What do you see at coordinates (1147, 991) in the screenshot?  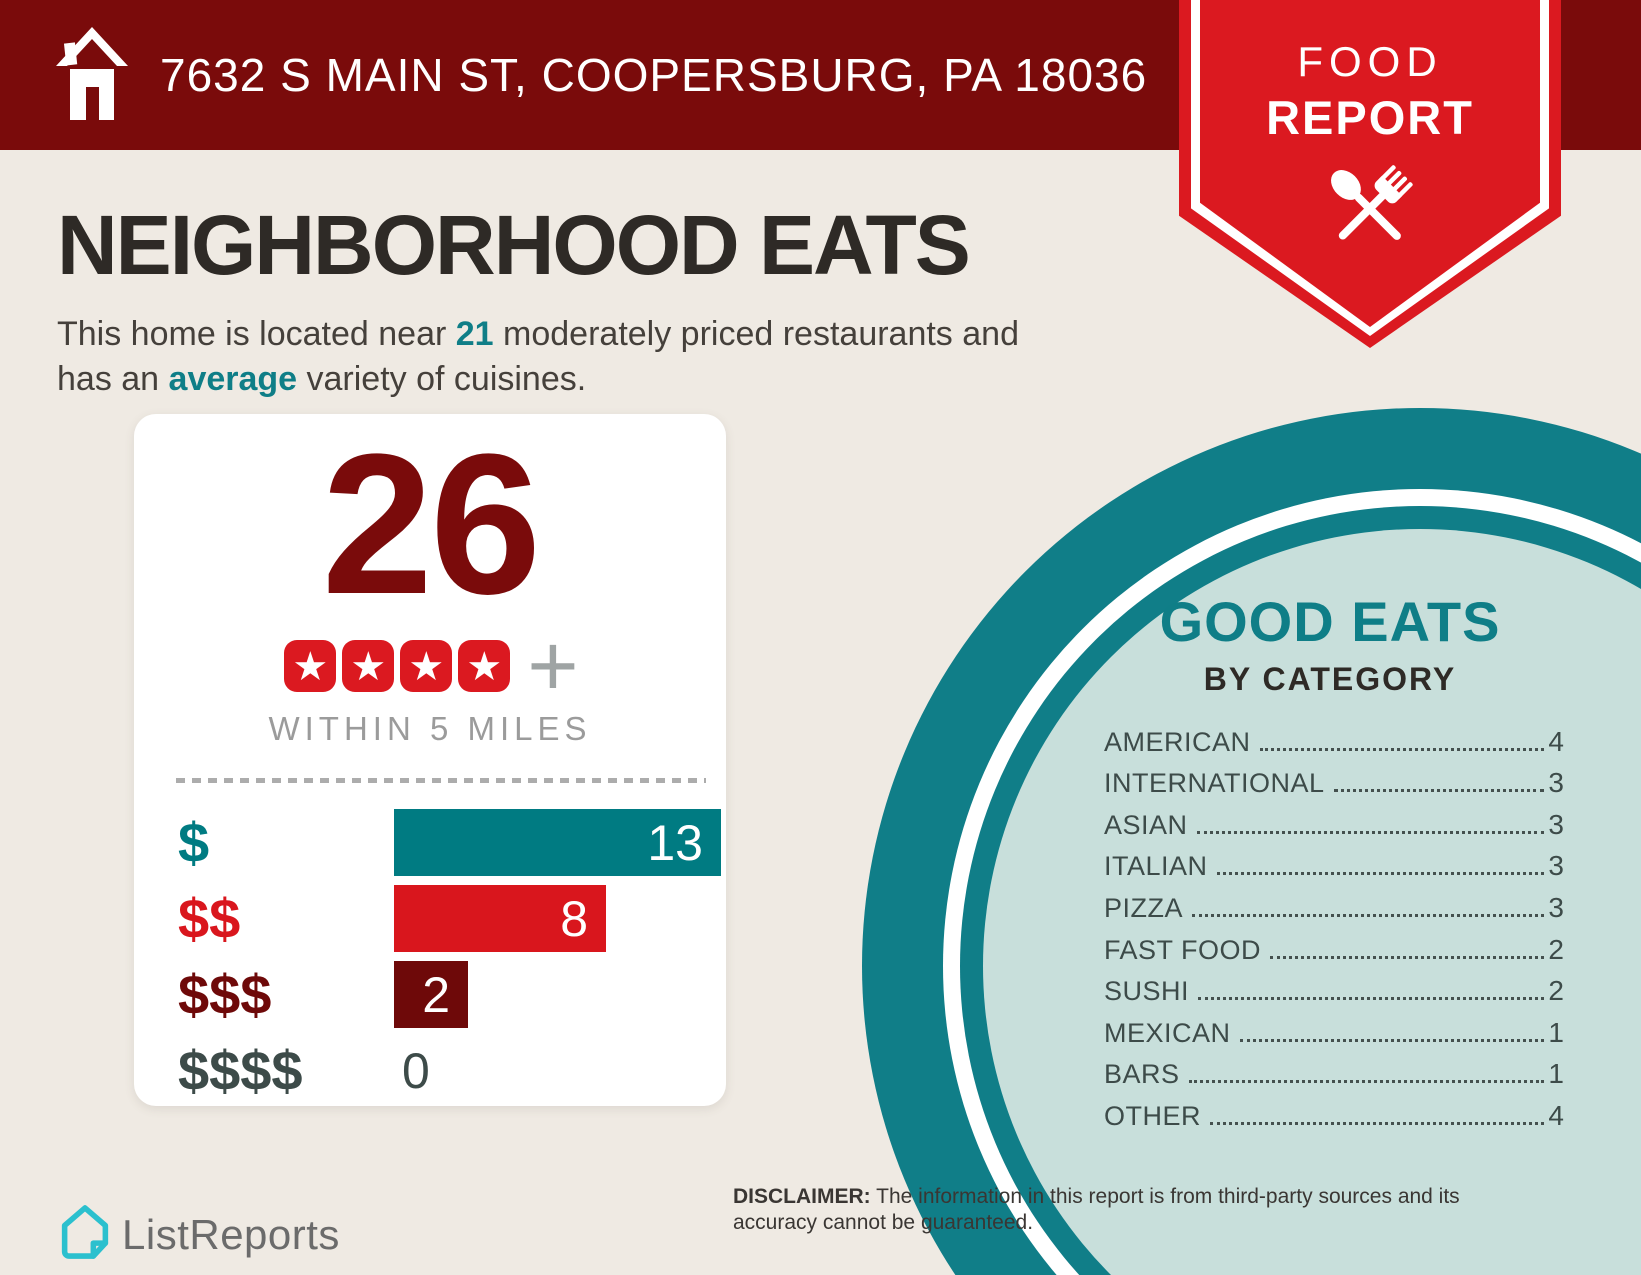 I see `category-label: SUSHI` at bounding box center [1147, 991].